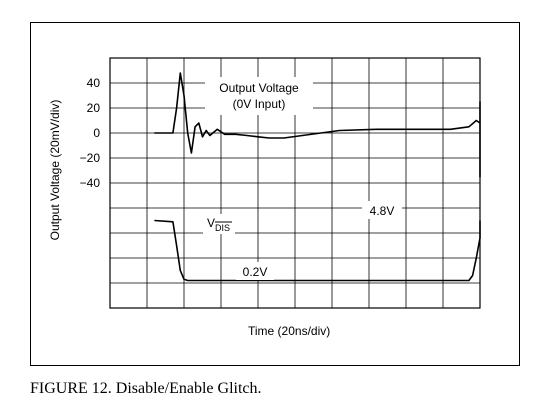 The width and height of the screenshot is (533, 414). I want to click on y-tick-labels: 40 20 0 −20 −40, so click(90, 133).